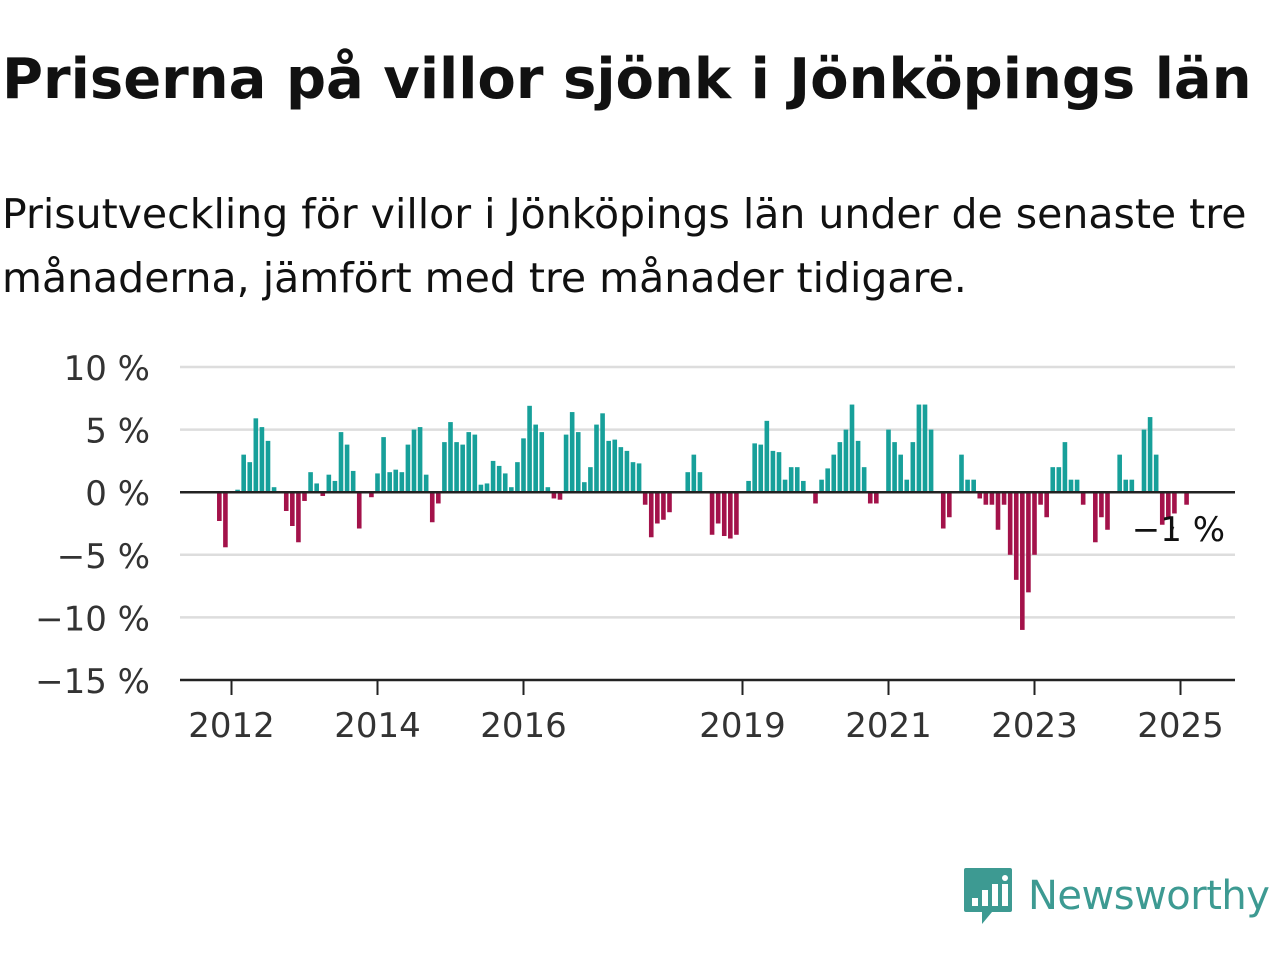  I want to click on annotation-leader, so click(1172, 530).